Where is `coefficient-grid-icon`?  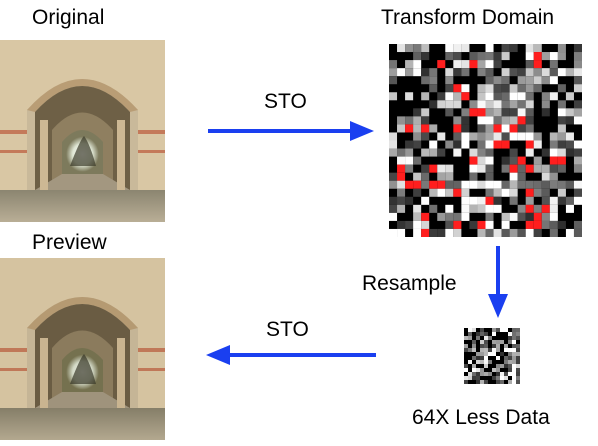
coefficient-grid-icon is located at coordinates (485, 140).